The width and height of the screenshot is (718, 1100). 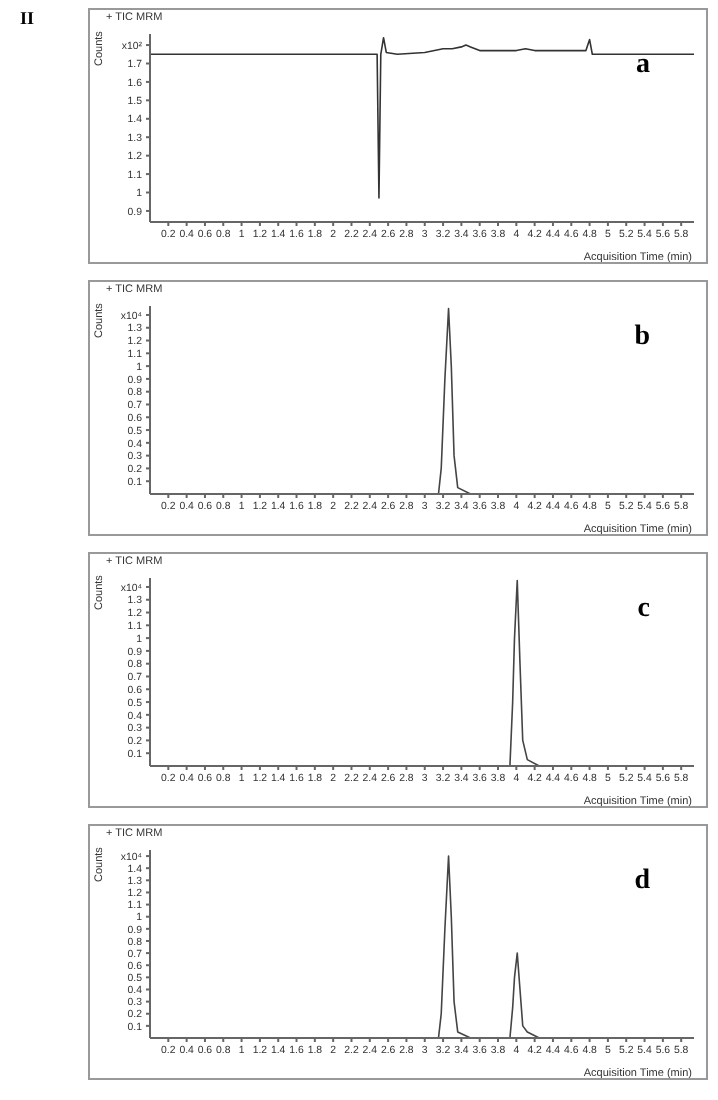 What do you see at coordinates (27, 18) in the screenshot?
I see `text: II` at bounding box center [27, 18].